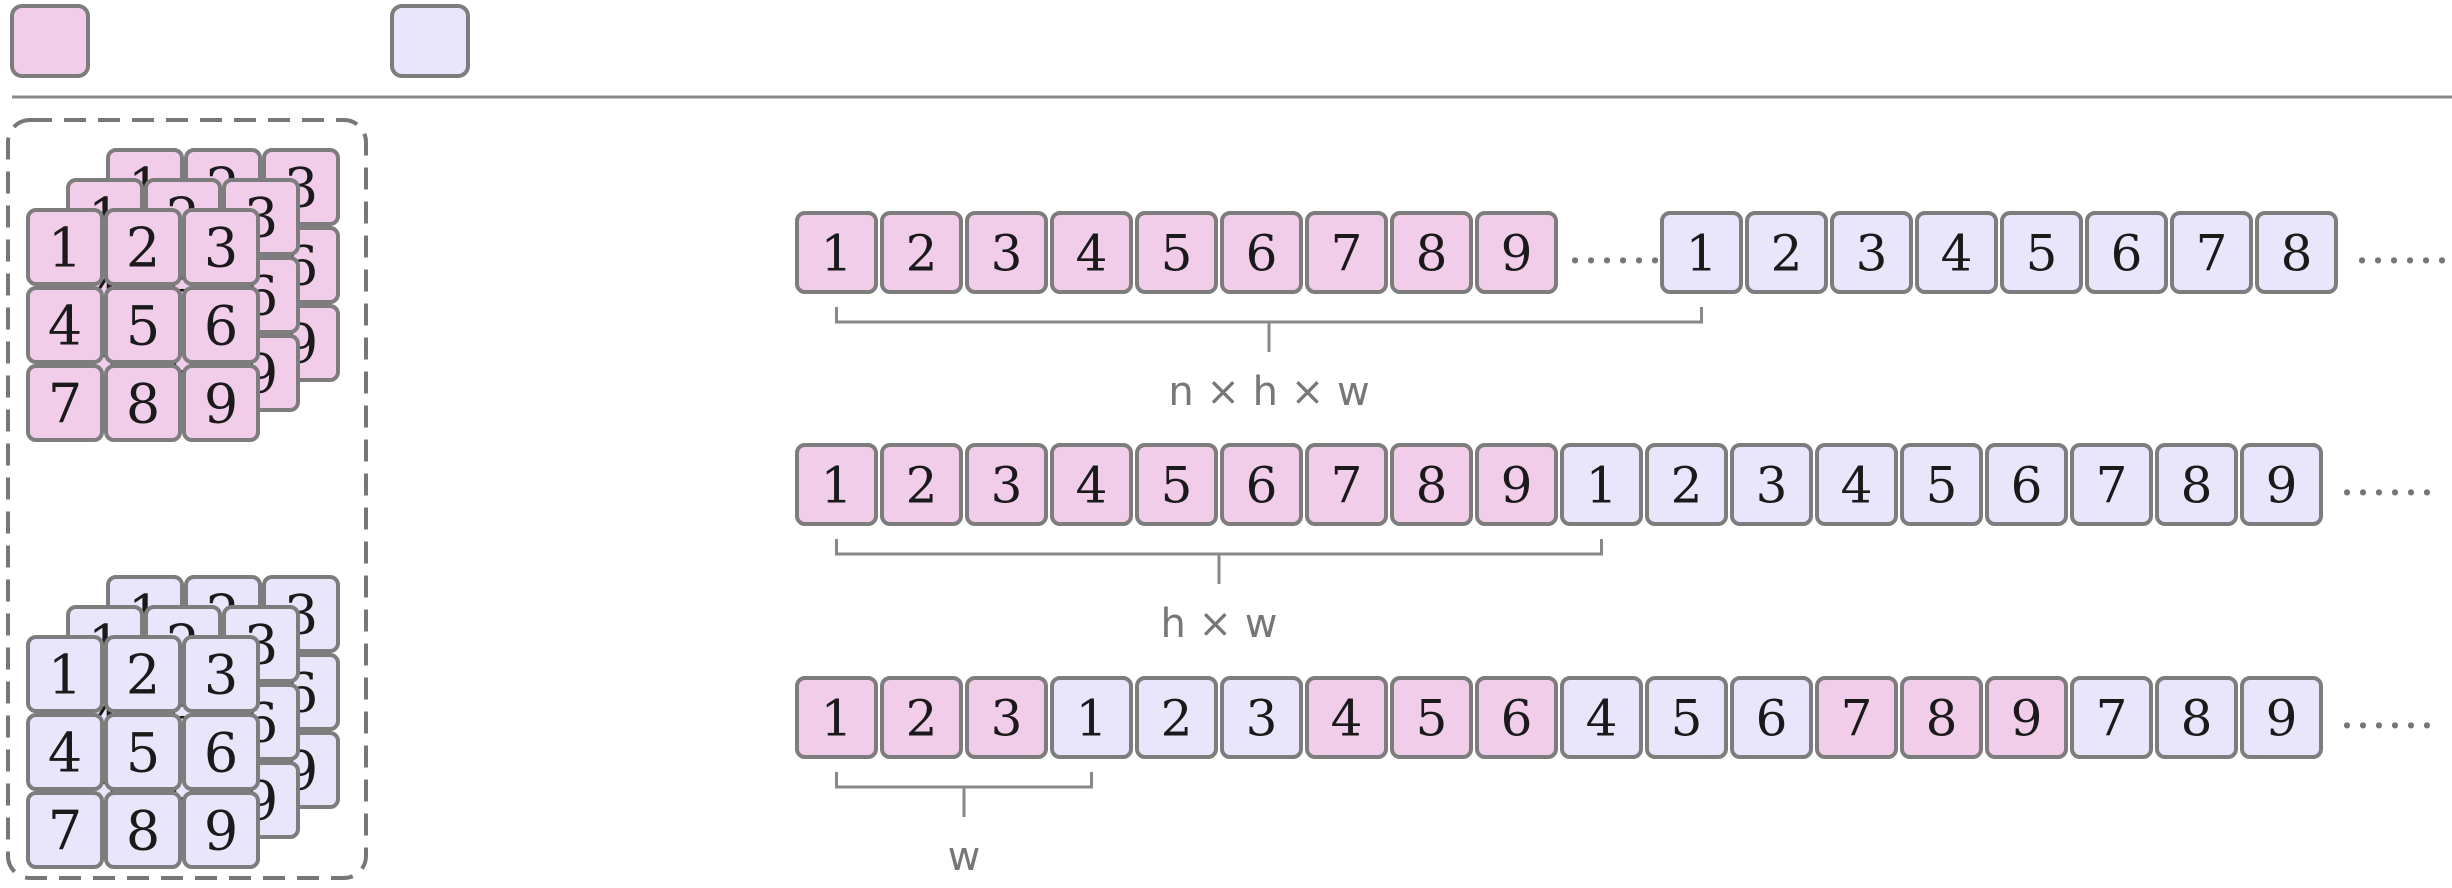 The image size is (2452, 888). I want to click on stack-cell-number: 5, so click(143, 325).